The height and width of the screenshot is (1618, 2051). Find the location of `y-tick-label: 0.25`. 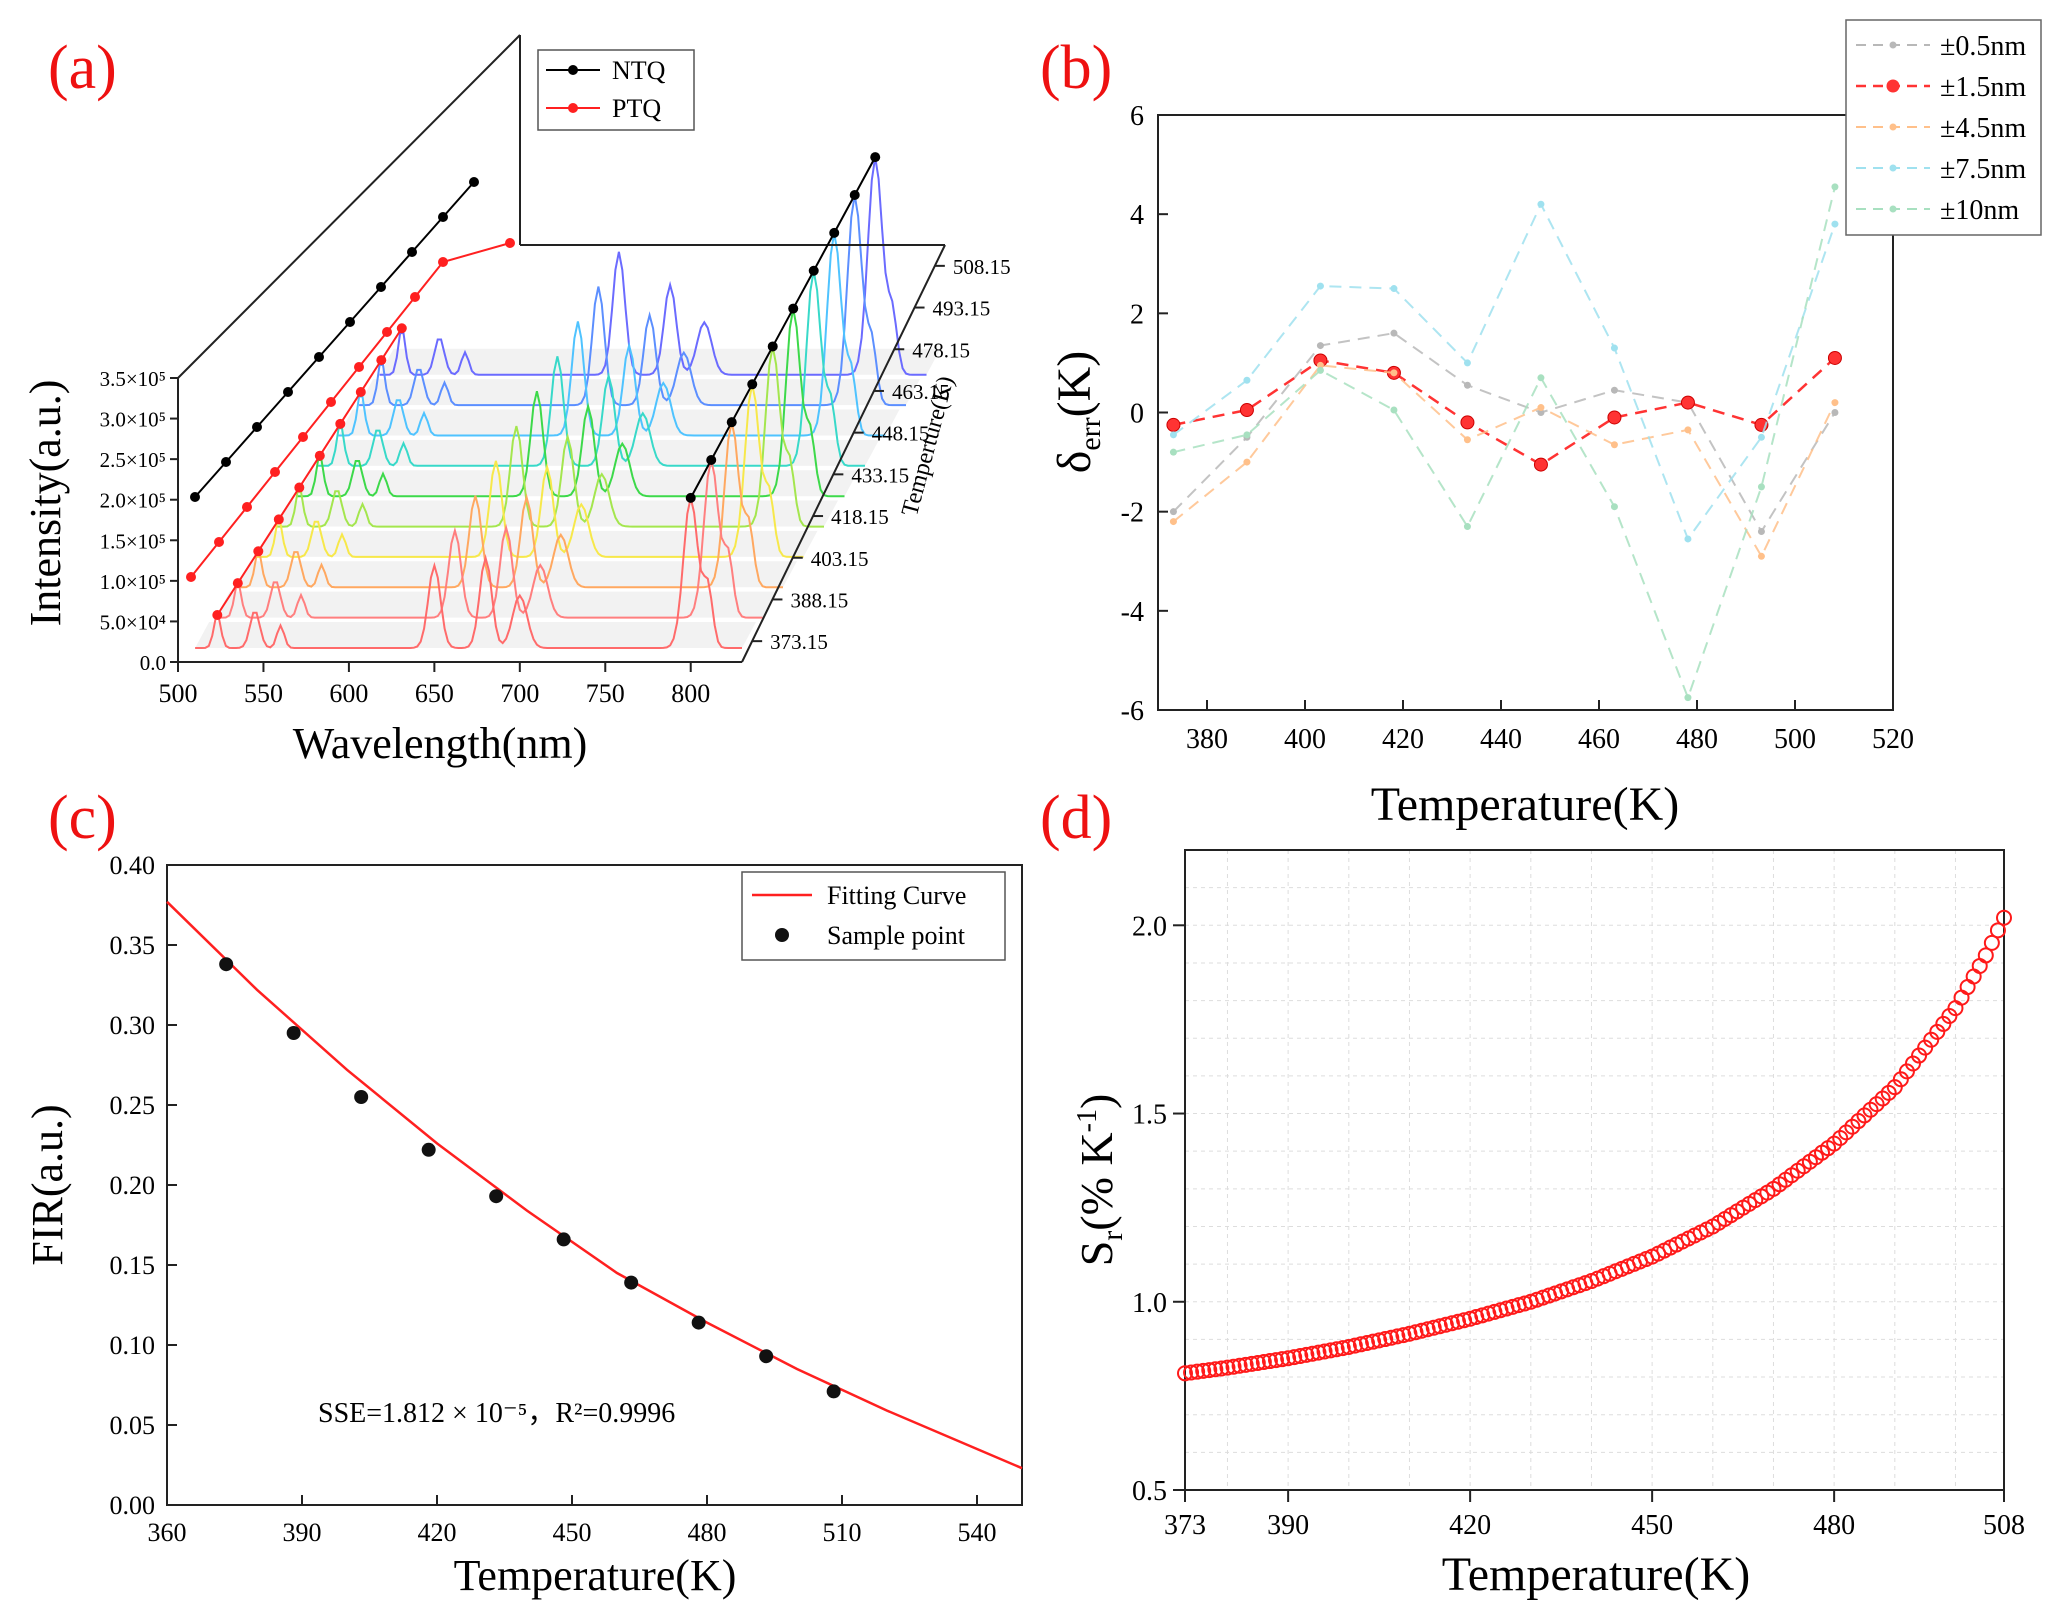

y-tick-label: 0.25 is located at coordinates (133, 1105).